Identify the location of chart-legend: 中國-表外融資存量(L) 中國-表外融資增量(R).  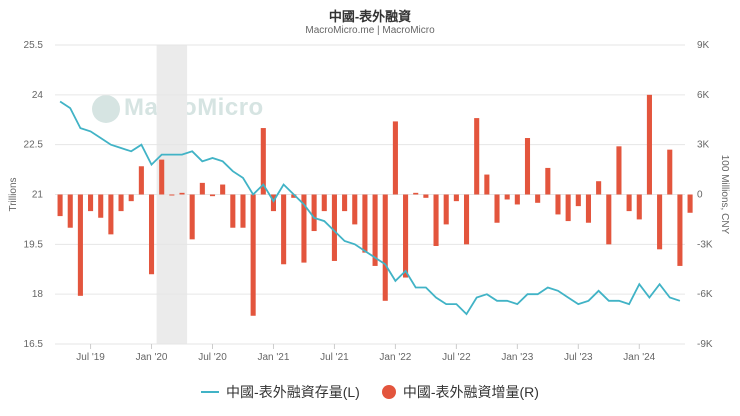
(370, 392).